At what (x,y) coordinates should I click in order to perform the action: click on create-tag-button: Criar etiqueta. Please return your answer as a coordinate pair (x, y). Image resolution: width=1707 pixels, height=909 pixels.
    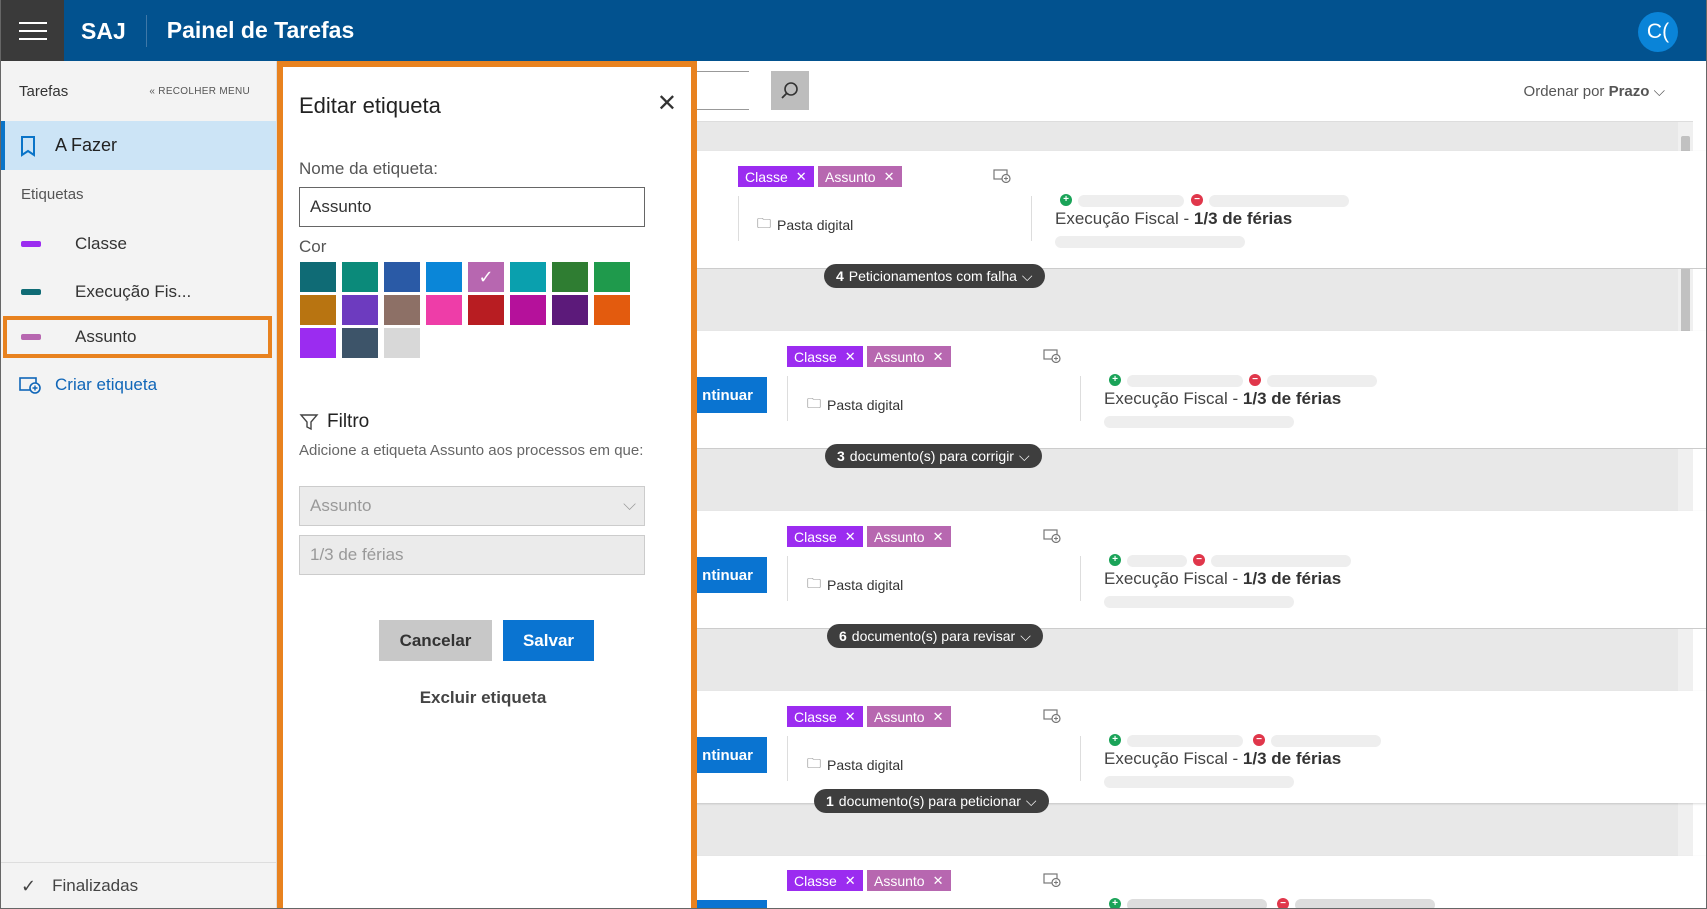
    Looking at the image, I should click on (138, 385).